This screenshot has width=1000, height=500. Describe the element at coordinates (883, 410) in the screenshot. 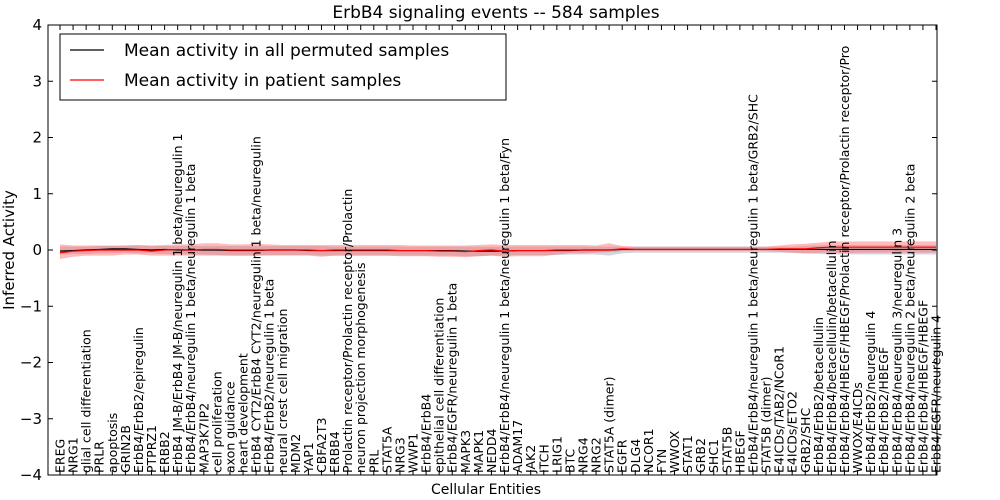

I see `x-tick-label: ErbB4/ErbB2/HBEGF` at that location.